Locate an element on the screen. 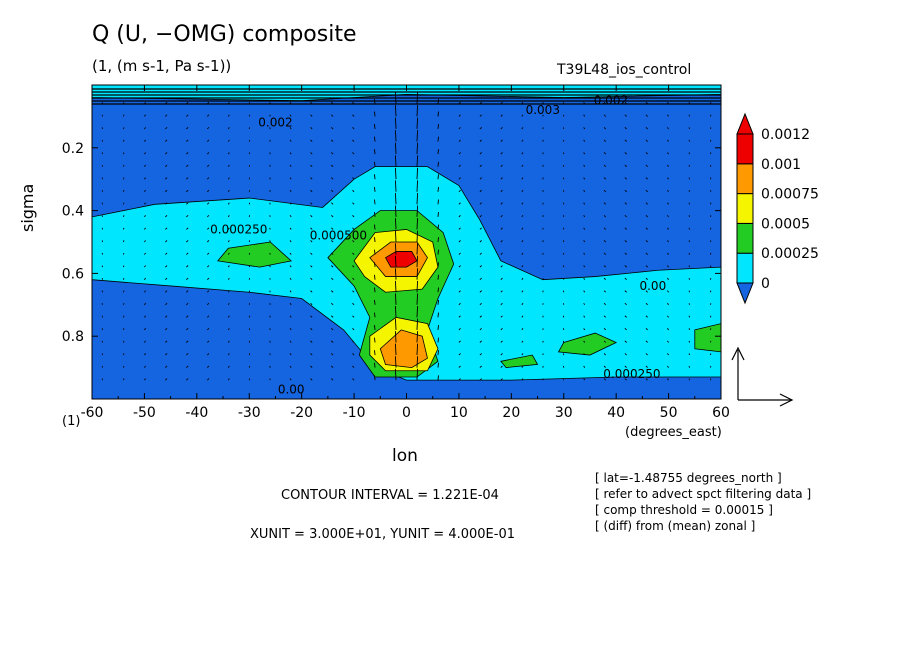 The image size is (904, 654). run-name: T39L48_ios_control is located at coordinates (624, 70).